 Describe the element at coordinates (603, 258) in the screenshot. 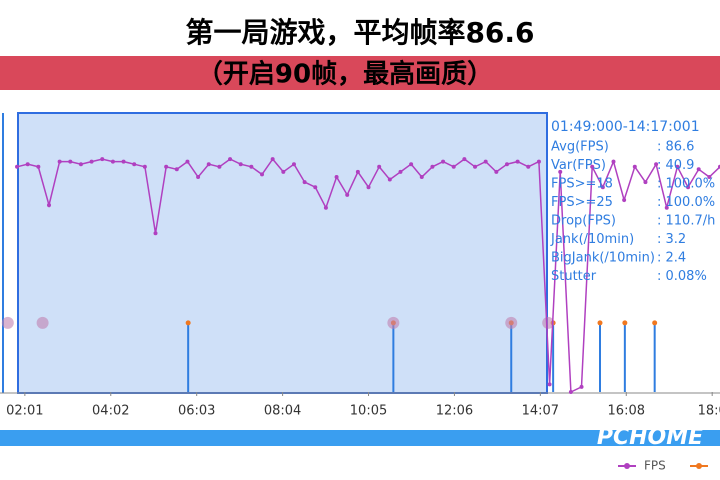

I see `stat-label: BigJank(/10min)` at that location.